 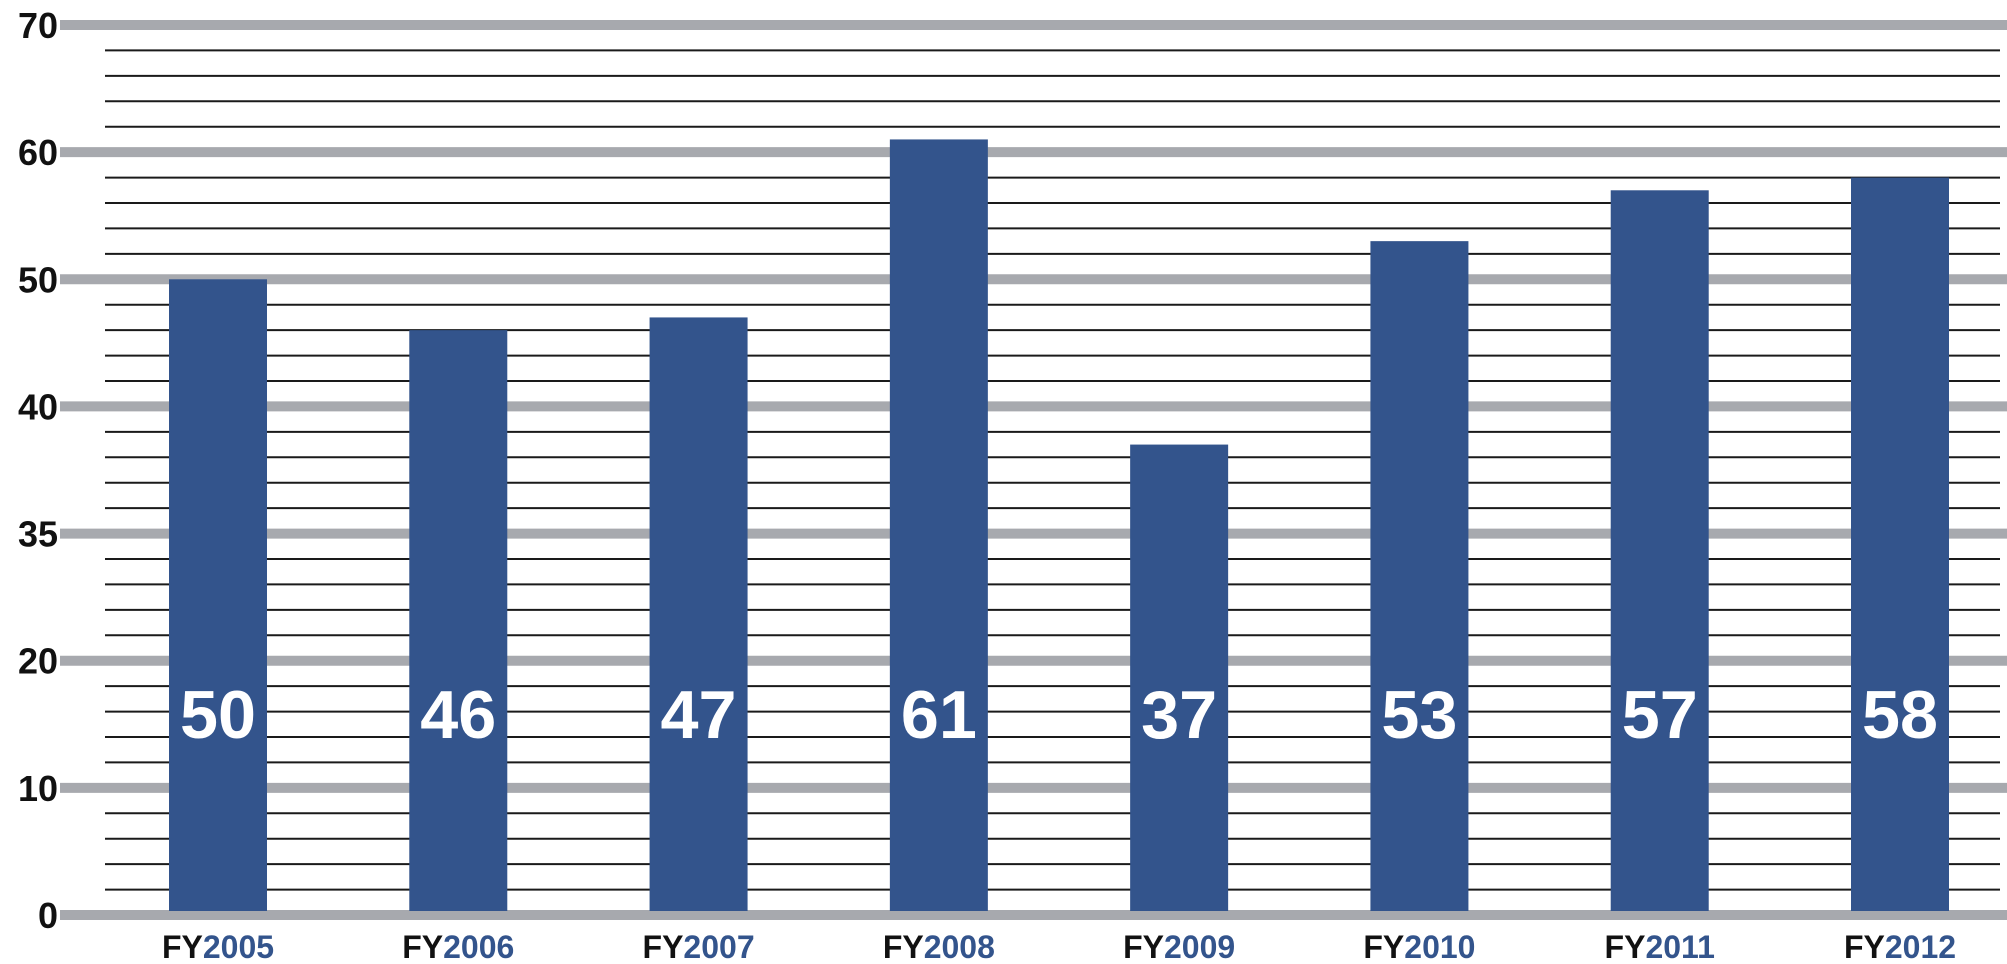 I want to click on bar-value-label: 58, so click(x=1900, y=715).